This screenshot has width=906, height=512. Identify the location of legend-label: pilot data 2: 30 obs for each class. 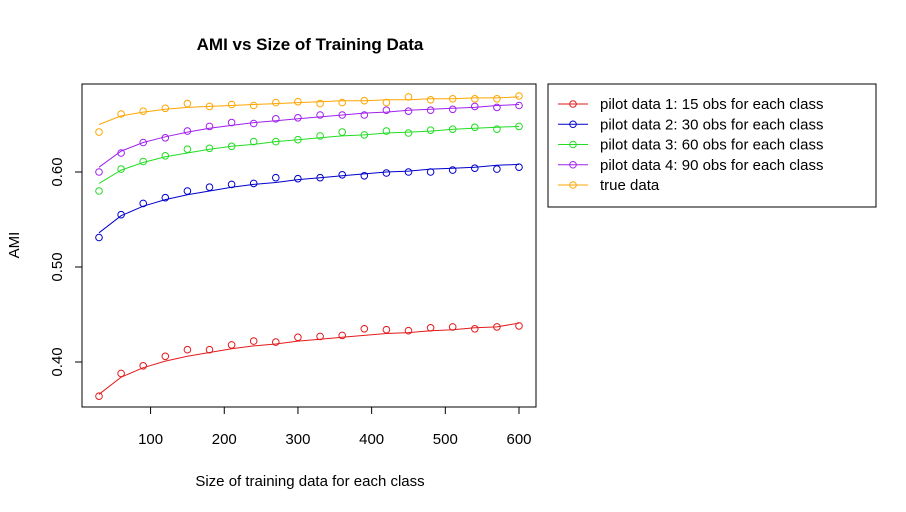
(711, 124).